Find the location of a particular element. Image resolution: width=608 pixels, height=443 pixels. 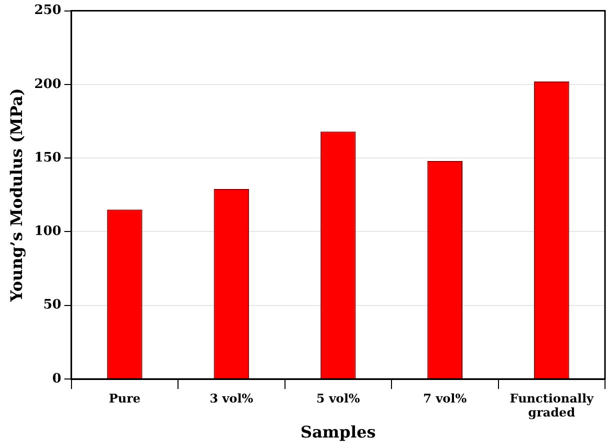

y-tick-label: 150 is located at coordinates (48, 158).